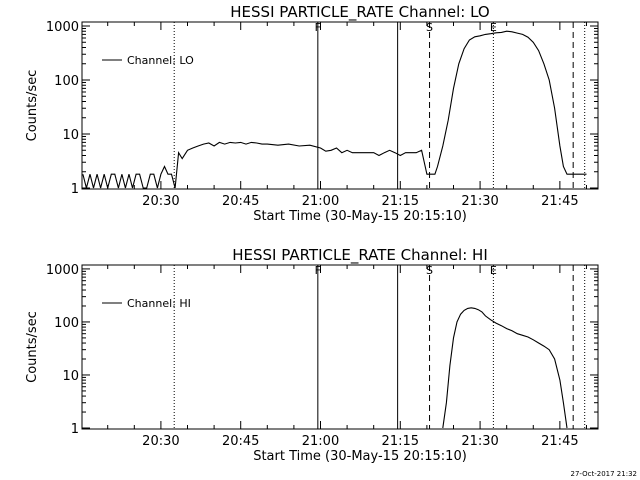  I want to click on chart-hi-legend-label: Channel: HI, so click(159, 303).